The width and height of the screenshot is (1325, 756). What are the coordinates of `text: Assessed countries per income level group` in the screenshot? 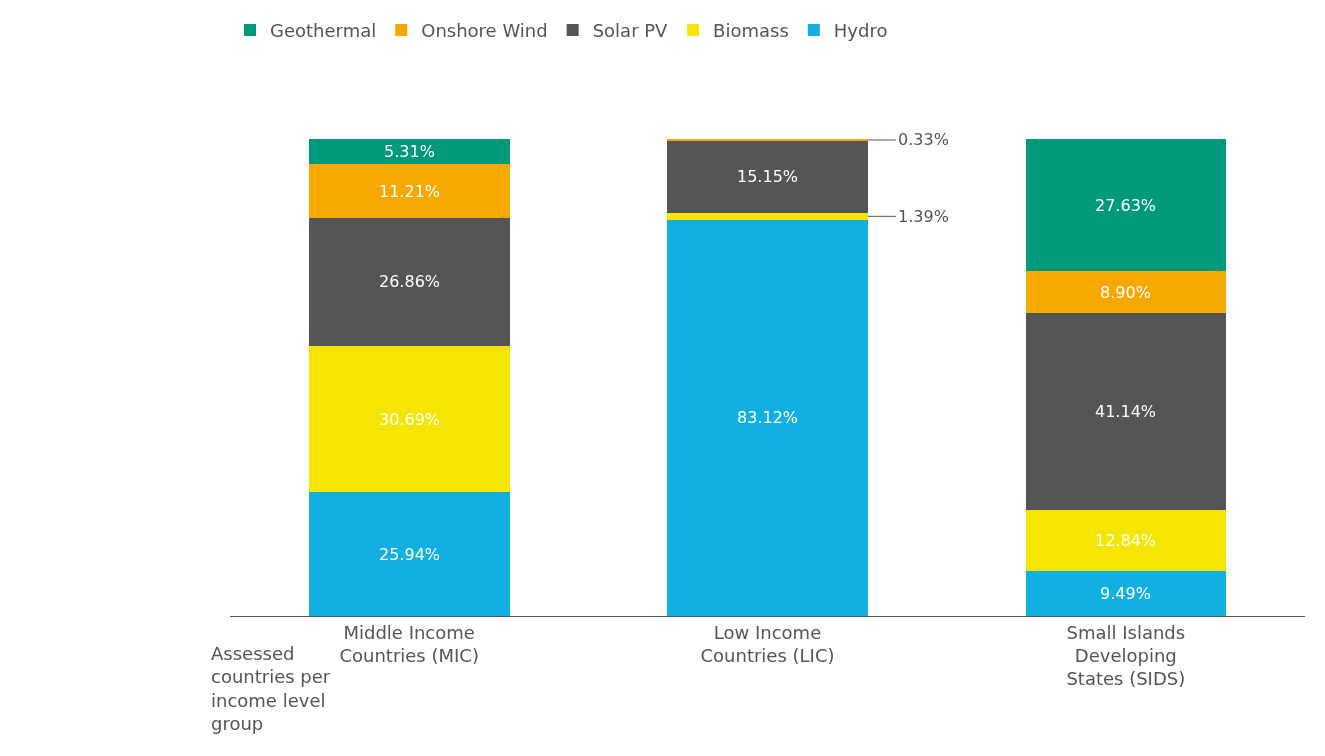 It's located at (271, 689).